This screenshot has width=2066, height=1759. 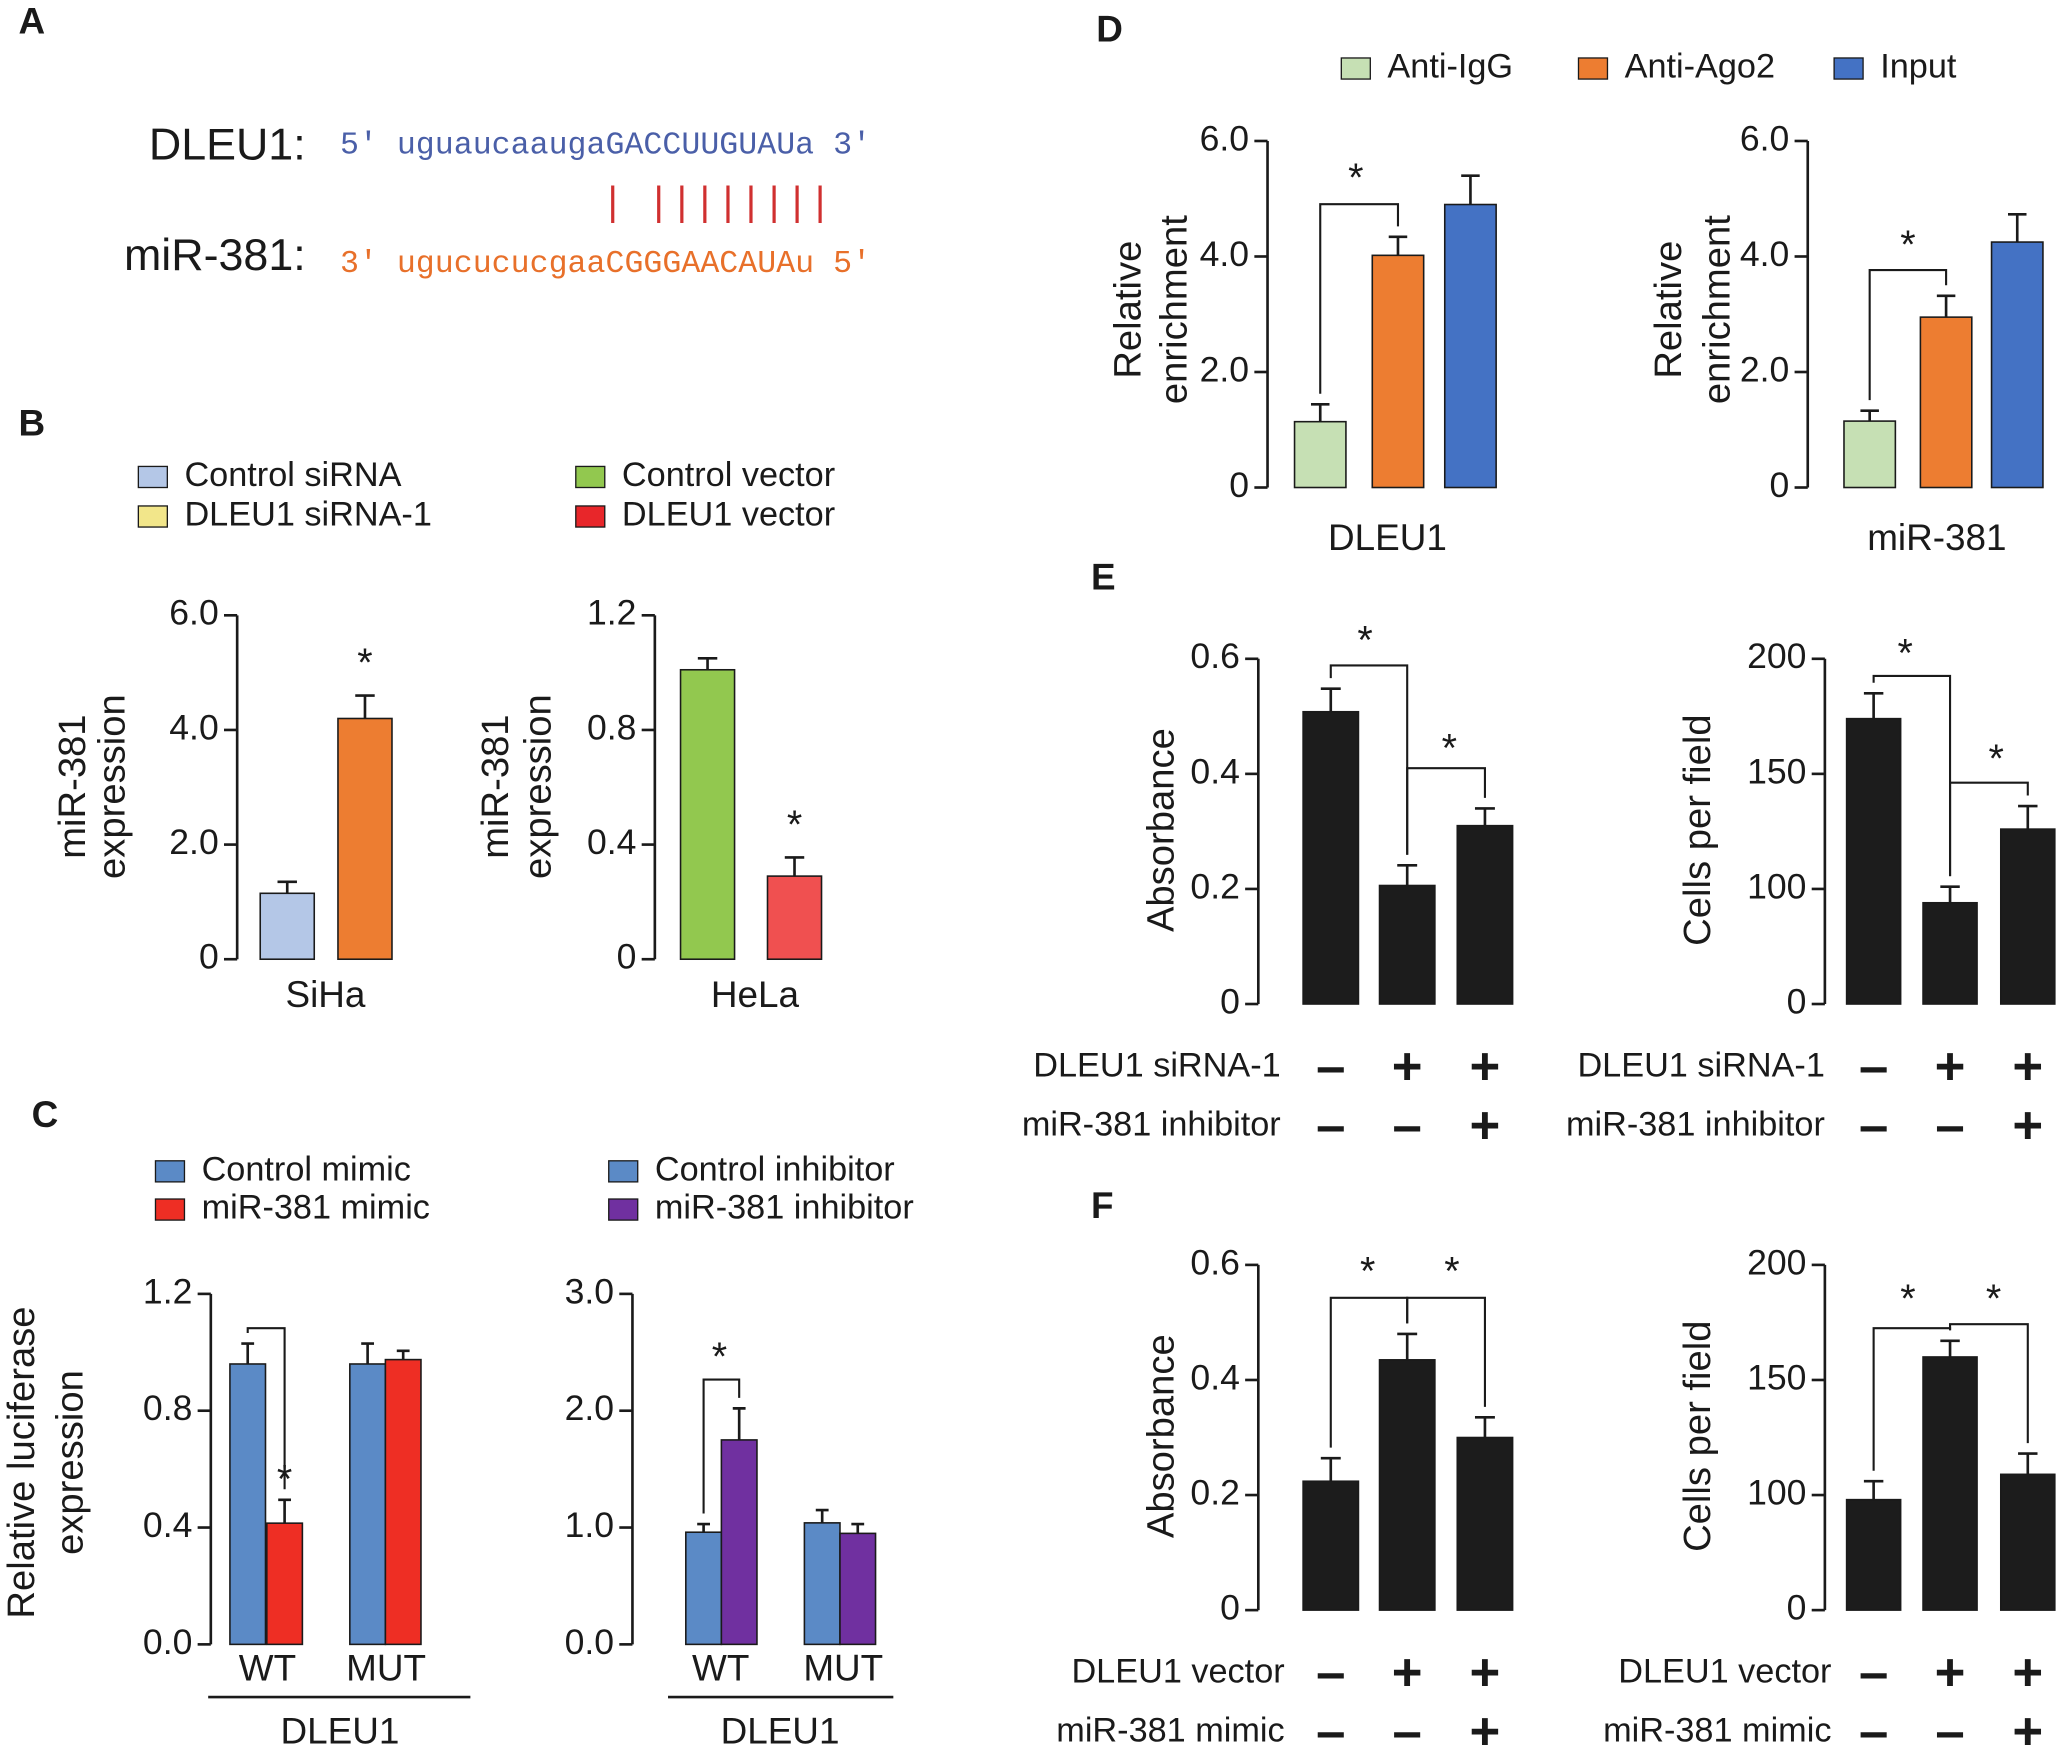 I want to click on y-tick-label: 200, so click(x=1776, y=656).